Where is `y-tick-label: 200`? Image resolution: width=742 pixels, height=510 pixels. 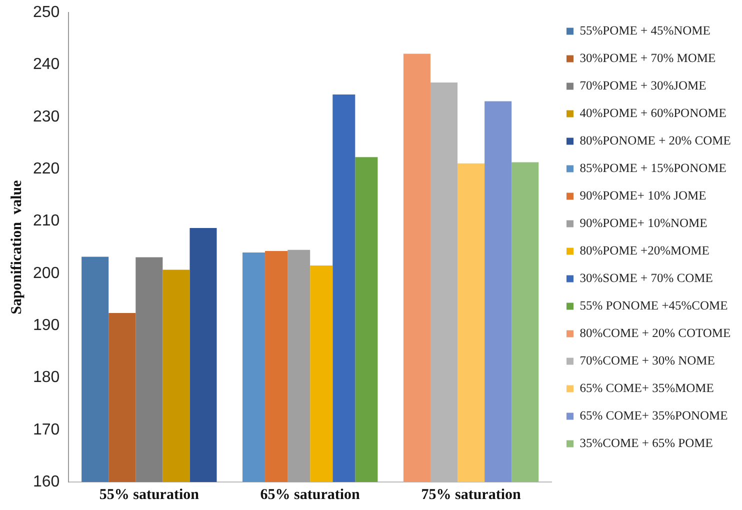 y-tick-label: 200 is located at coordinates (46, 273).